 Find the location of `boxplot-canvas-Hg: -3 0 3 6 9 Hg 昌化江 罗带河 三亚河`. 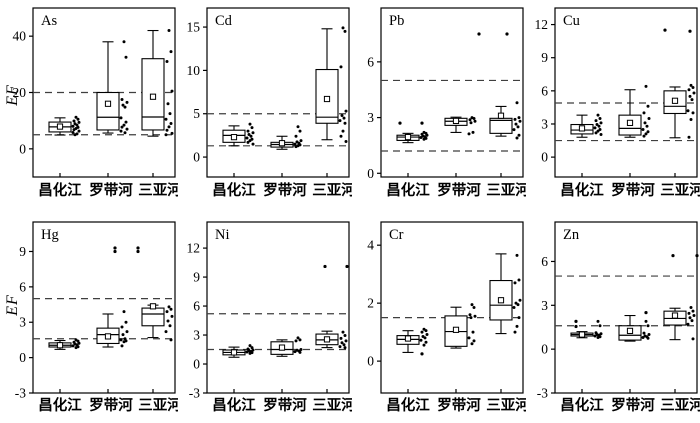

boxplot-canvas-Hg: -3 0 3 6 9 Hg 昌化江 罗带河 三亚河 is located at coordinates (96, 317).